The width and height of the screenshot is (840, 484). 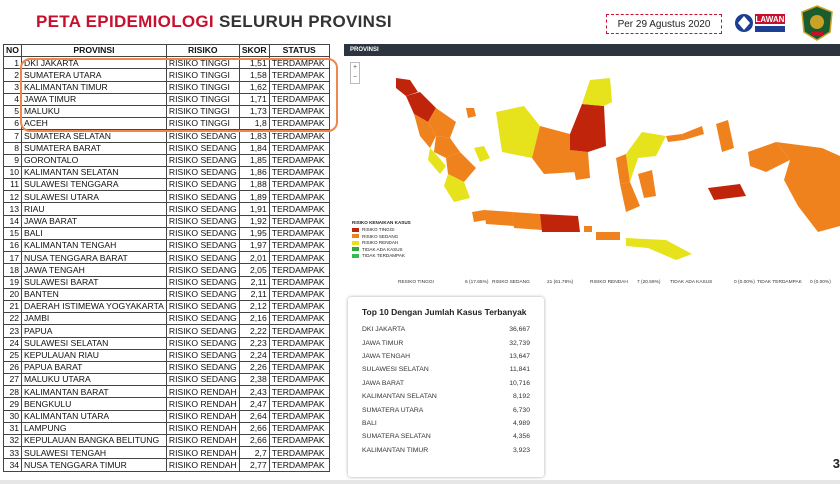 I want to click on row-no: 32, so click(x=12, y=440).